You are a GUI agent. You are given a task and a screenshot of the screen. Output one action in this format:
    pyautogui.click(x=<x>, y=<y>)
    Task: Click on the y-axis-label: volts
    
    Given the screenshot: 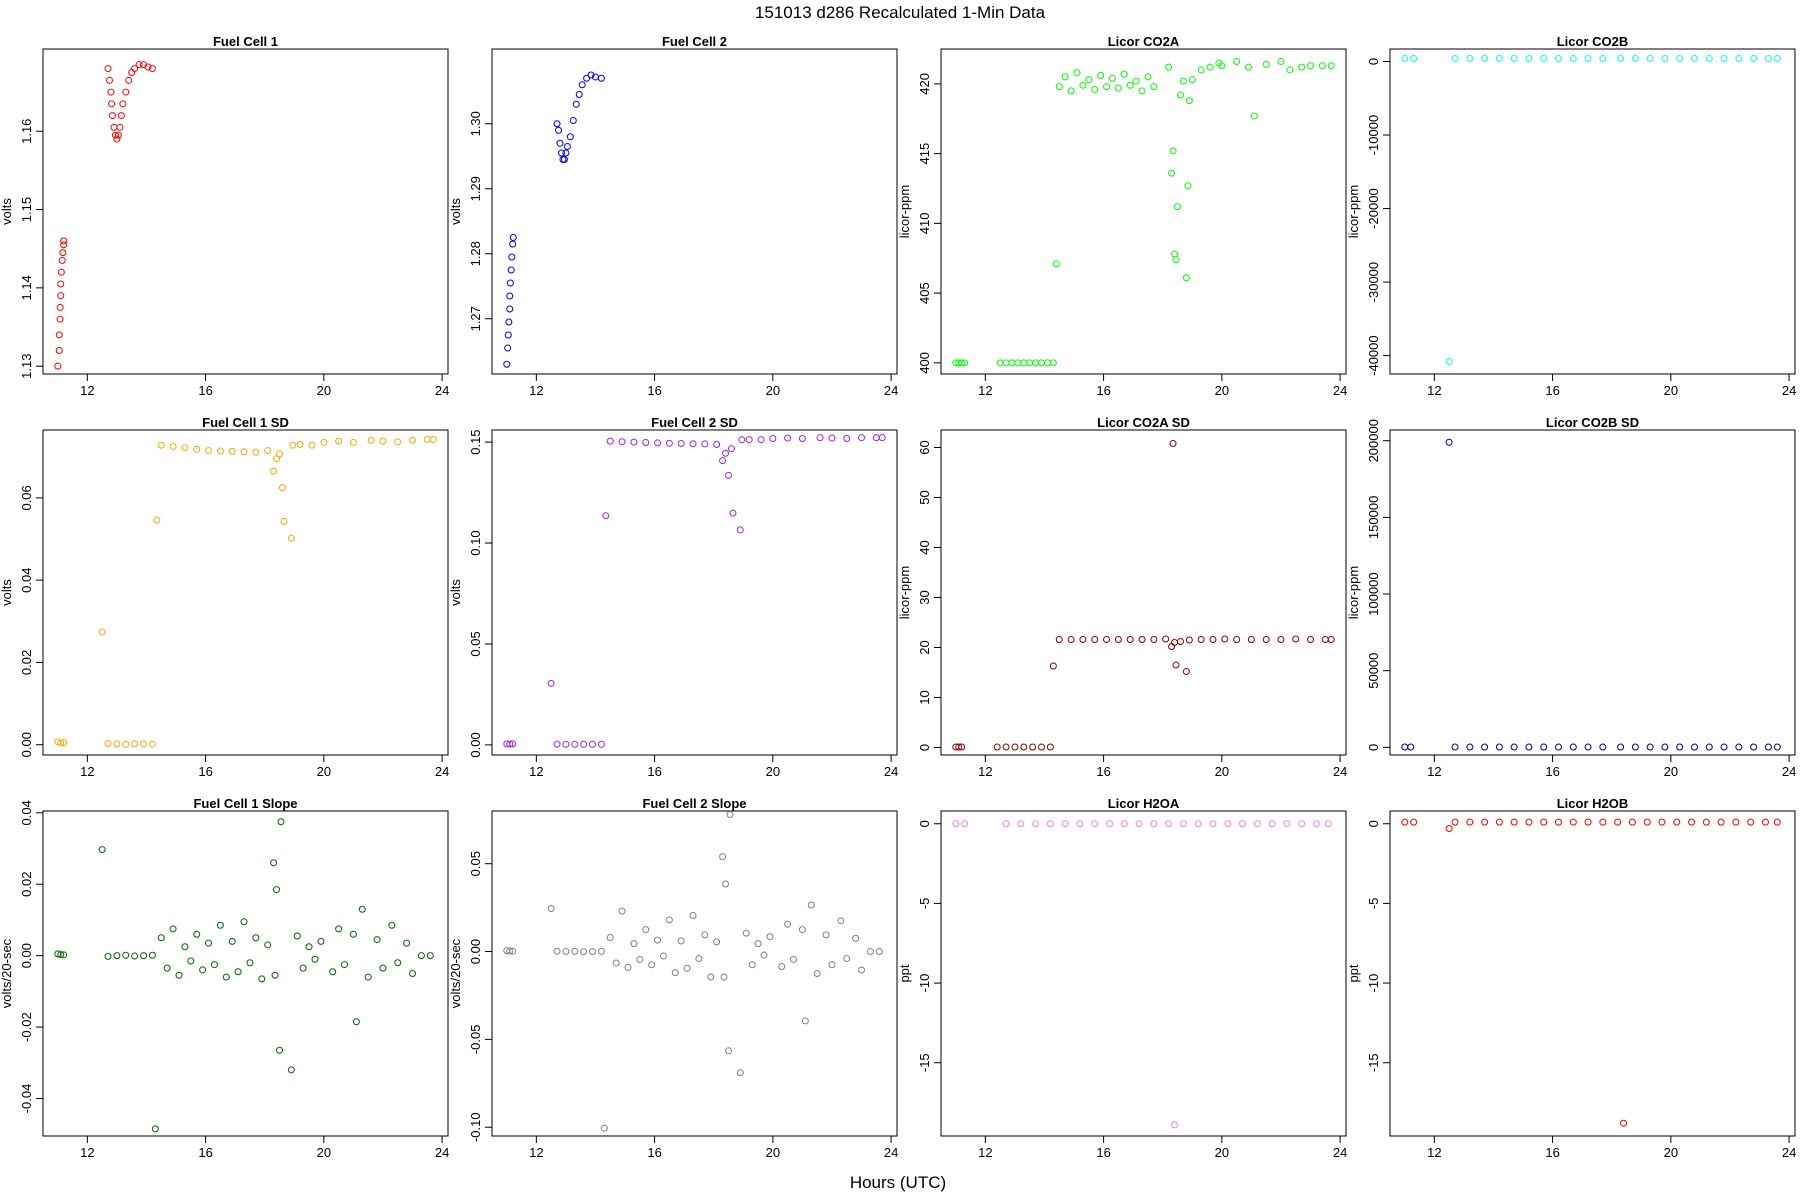 What is the action you would take?
    pyautogui.click(x=7, y=592)
    